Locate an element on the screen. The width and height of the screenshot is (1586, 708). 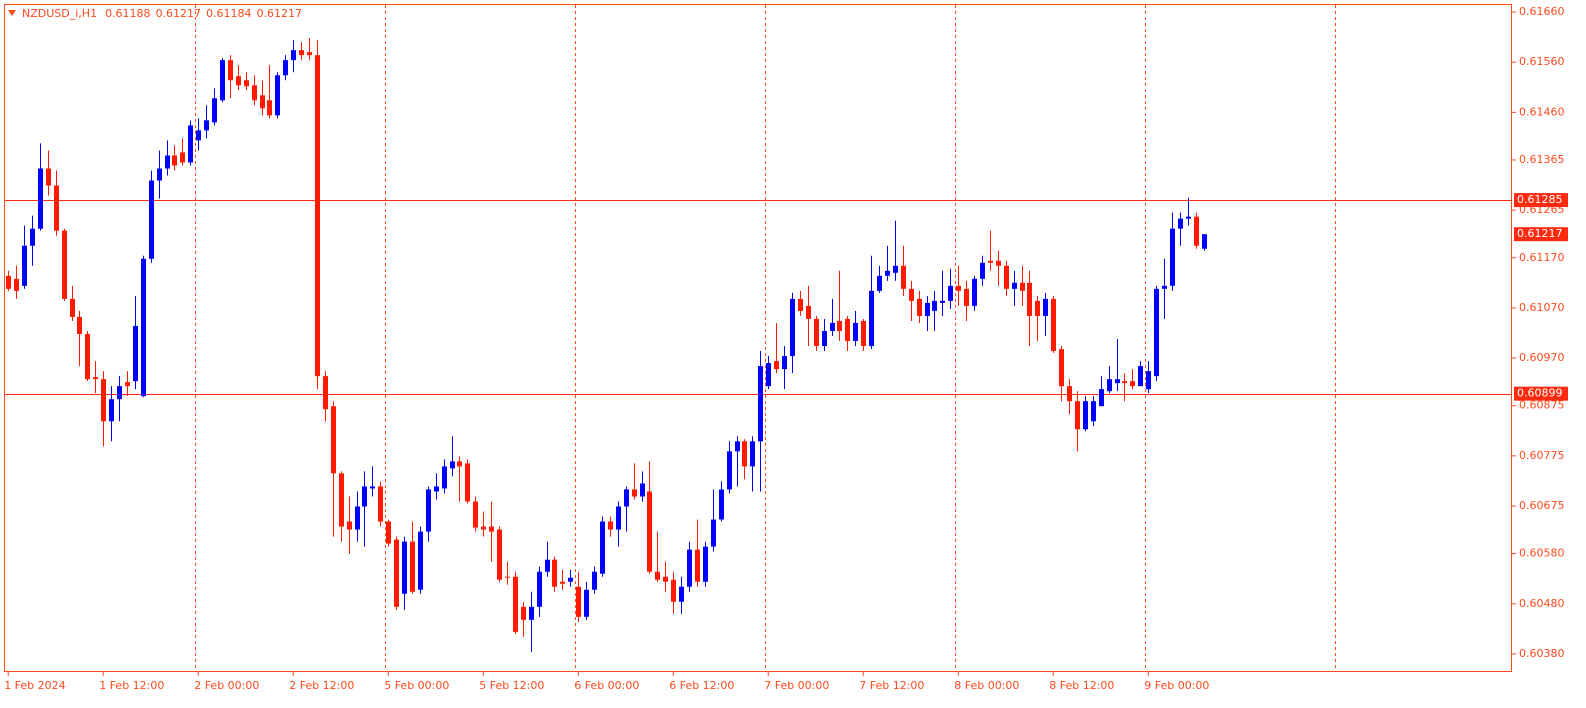
header-arrow is located at coordinates (12, 13).